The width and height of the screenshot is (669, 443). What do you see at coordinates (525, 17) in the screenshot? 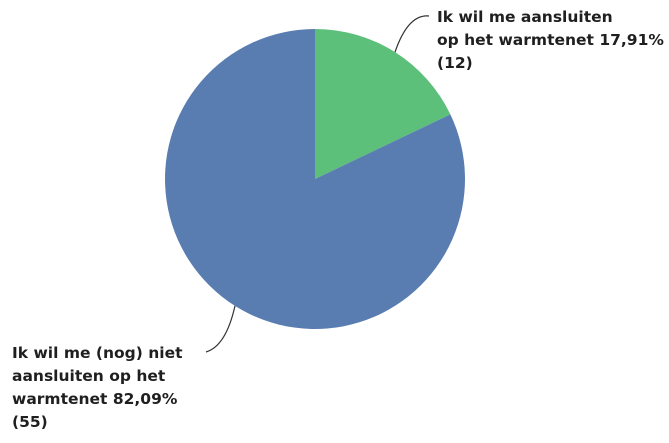
I see `slice-label-aansluiten-line-1: Ik wil me aansluiten` at bounding box center [525, 17].